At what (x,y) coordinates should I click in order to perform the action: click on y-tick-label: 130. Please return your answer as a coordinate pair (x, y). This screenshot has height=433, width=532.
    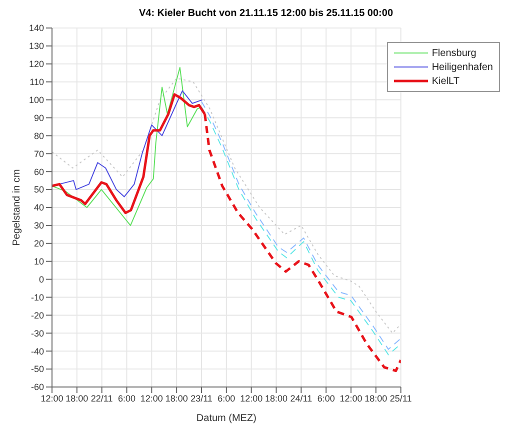
    Looking at the image, I should click on (36, 46).